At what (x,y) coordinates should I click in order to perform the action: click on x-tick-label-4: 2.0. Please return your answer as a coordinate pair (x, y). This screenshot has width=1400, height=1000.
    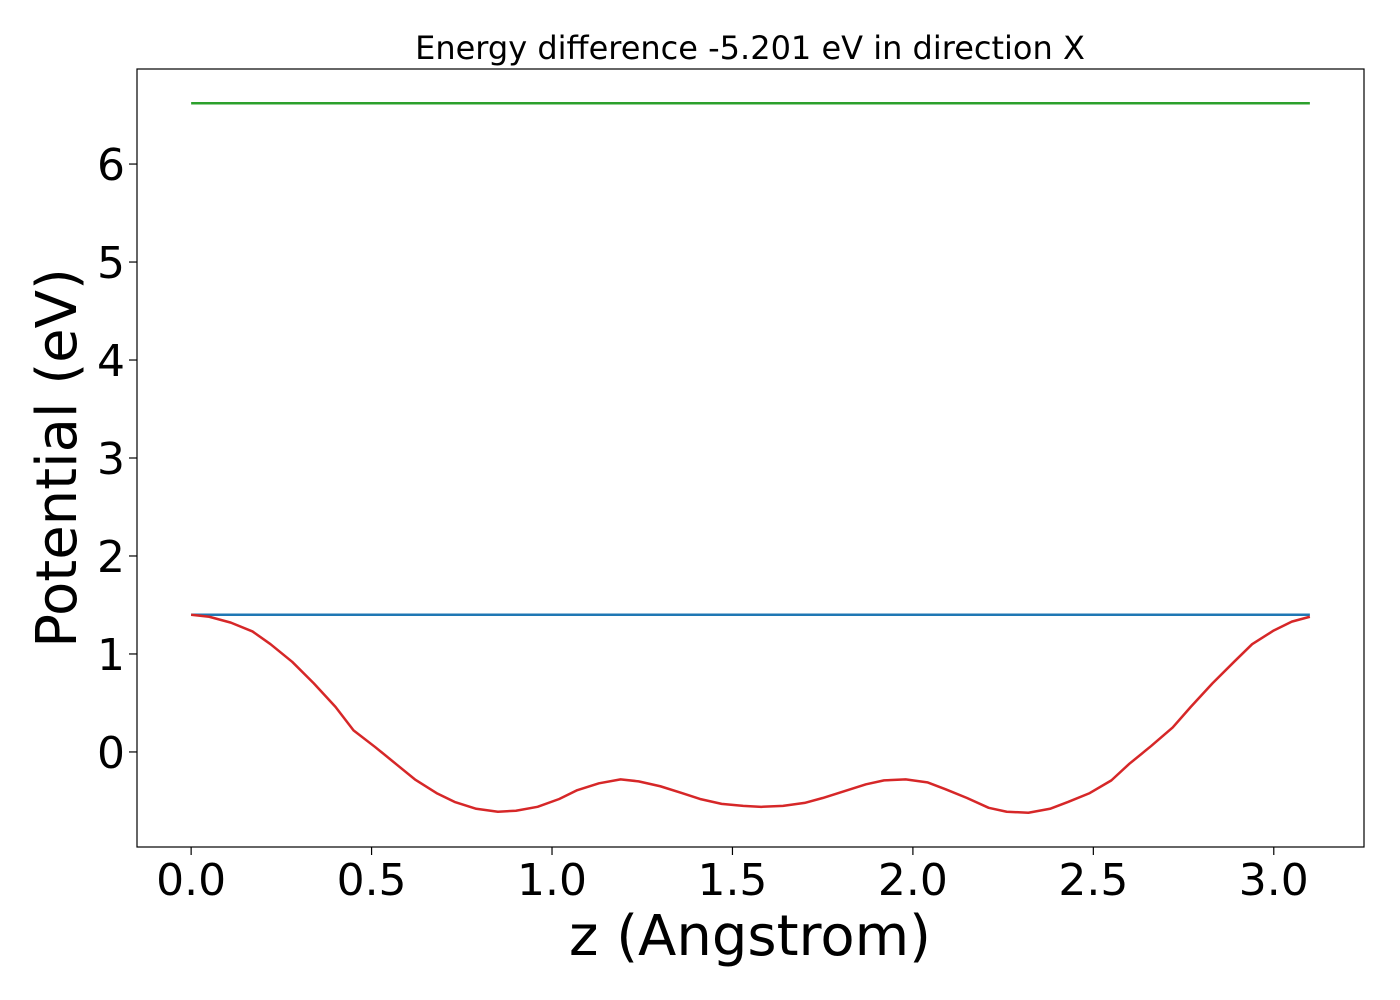
    Looking at the image, I should click on (913, 880).